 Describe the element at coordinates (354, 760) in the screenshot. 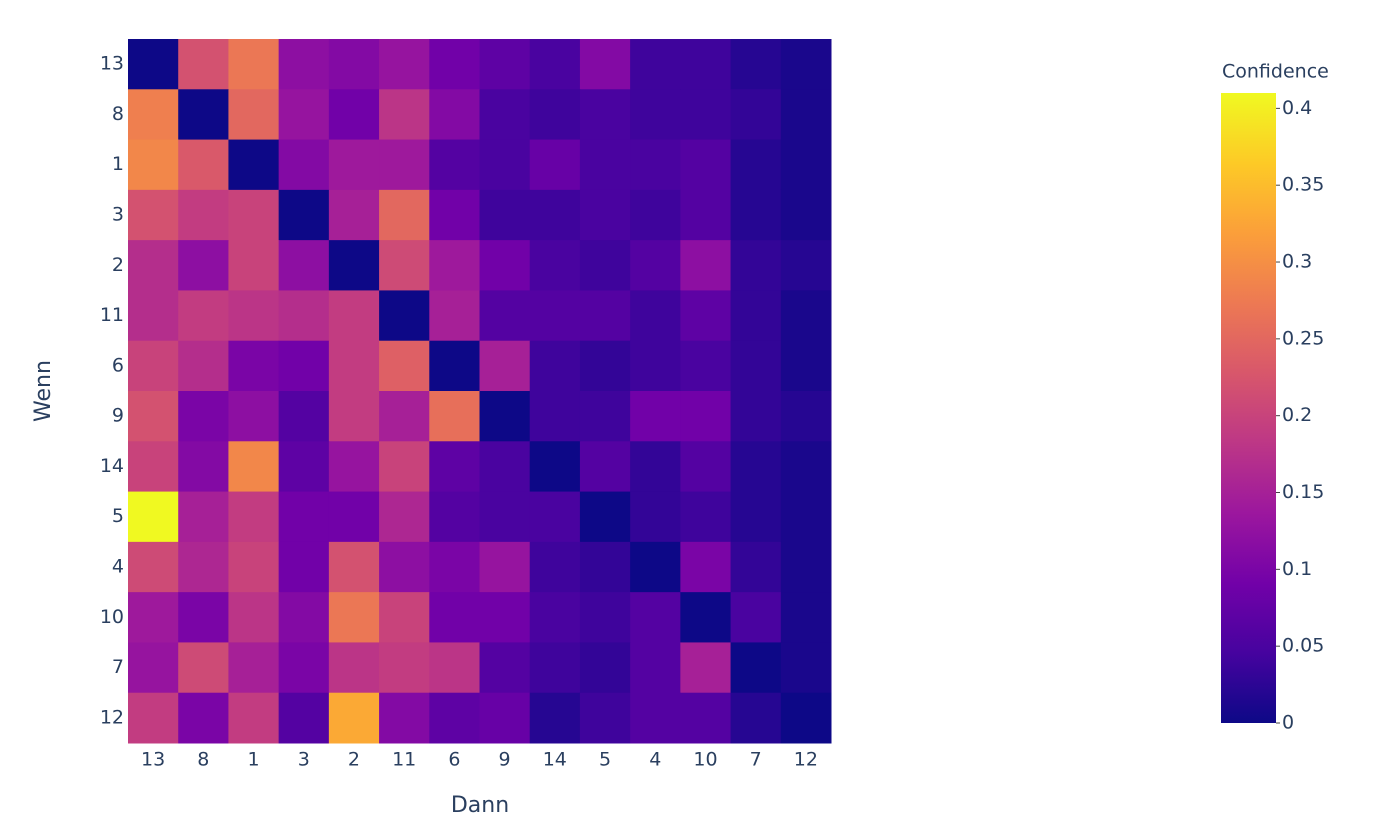

I see `x-tick-label: 2` at that location.